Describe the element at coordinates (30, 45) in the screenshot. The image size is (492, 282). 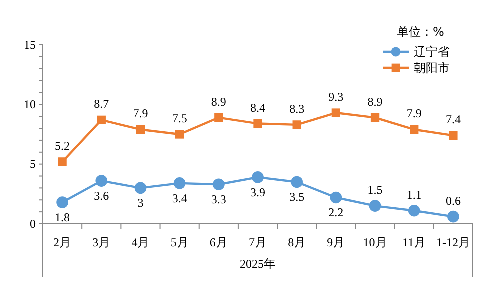
I see `y-tick-label: 15` at that location.